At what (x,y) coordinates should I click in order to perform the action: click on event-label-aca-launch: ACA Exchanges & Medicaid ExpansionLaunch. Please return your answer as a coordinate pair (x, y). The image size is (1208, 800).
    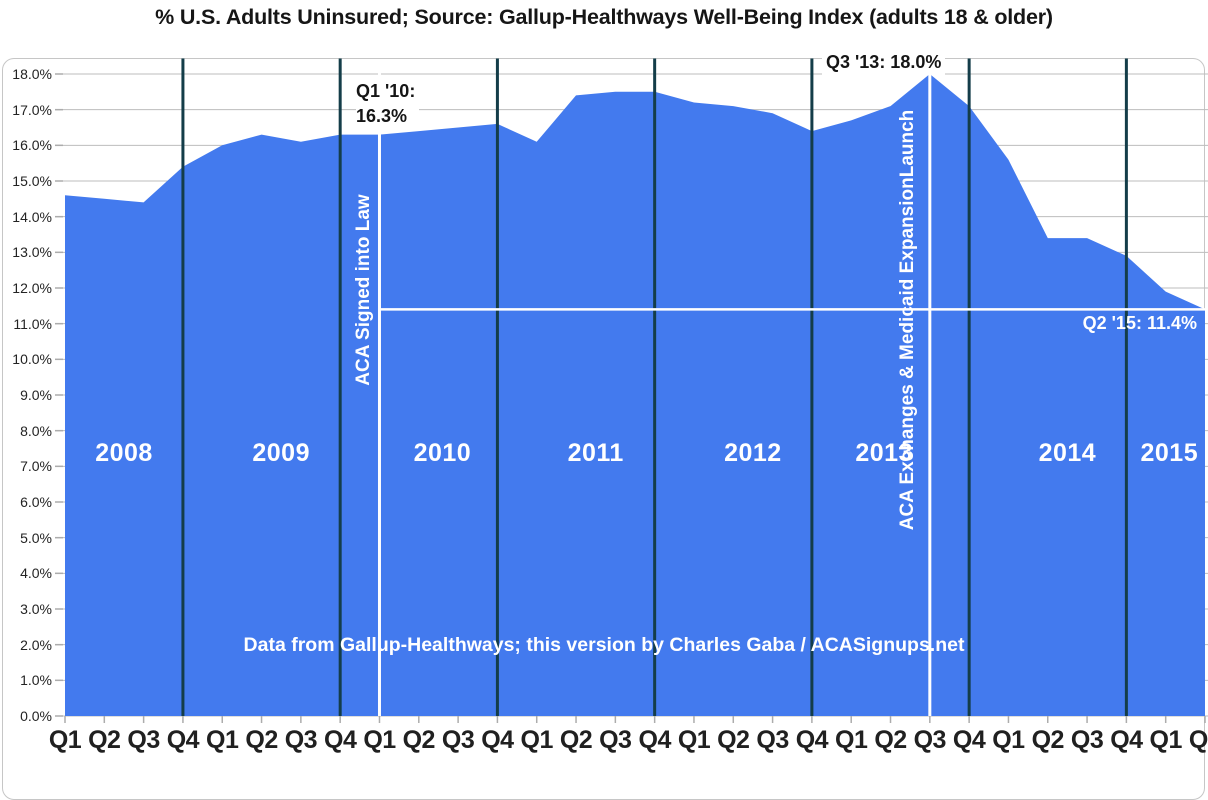
    Looking at the image, I should click on (907, 320).